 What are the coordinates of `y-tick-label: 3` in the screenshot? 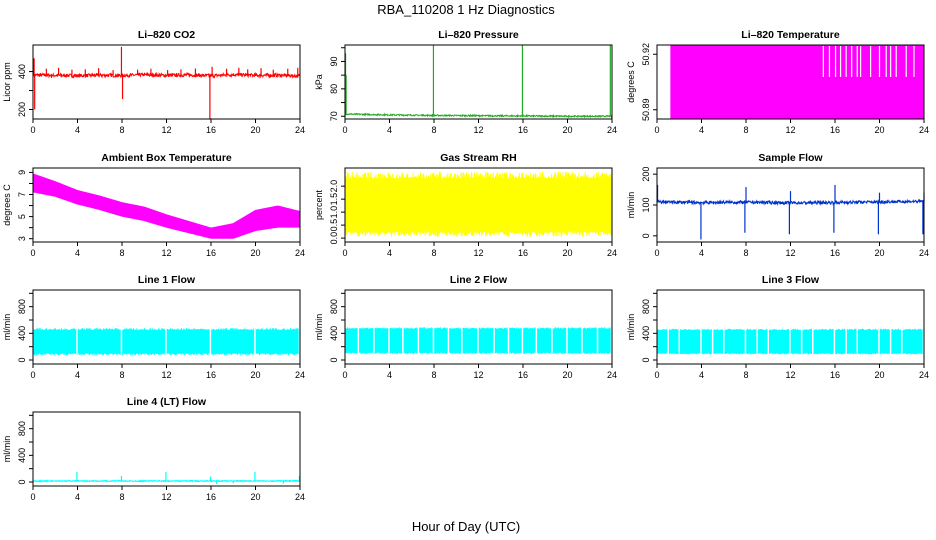 It's located at (22, 238).